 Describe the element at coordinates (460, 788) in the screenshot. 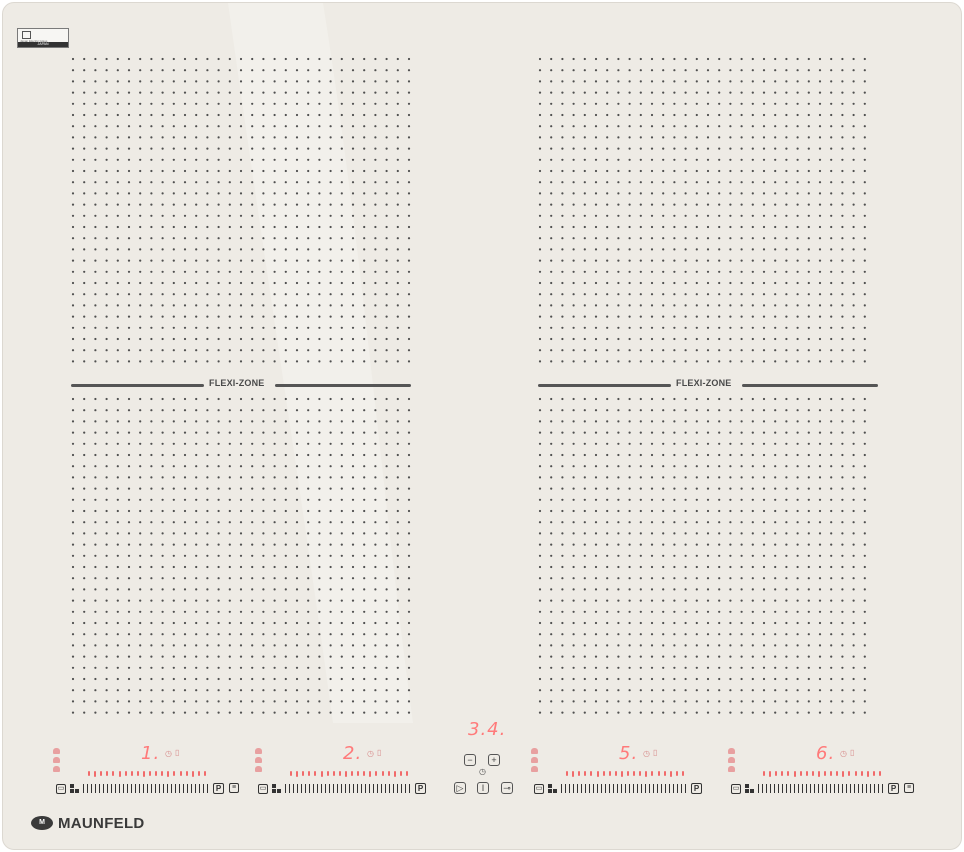

I see `pause-button: ▷` at that location.